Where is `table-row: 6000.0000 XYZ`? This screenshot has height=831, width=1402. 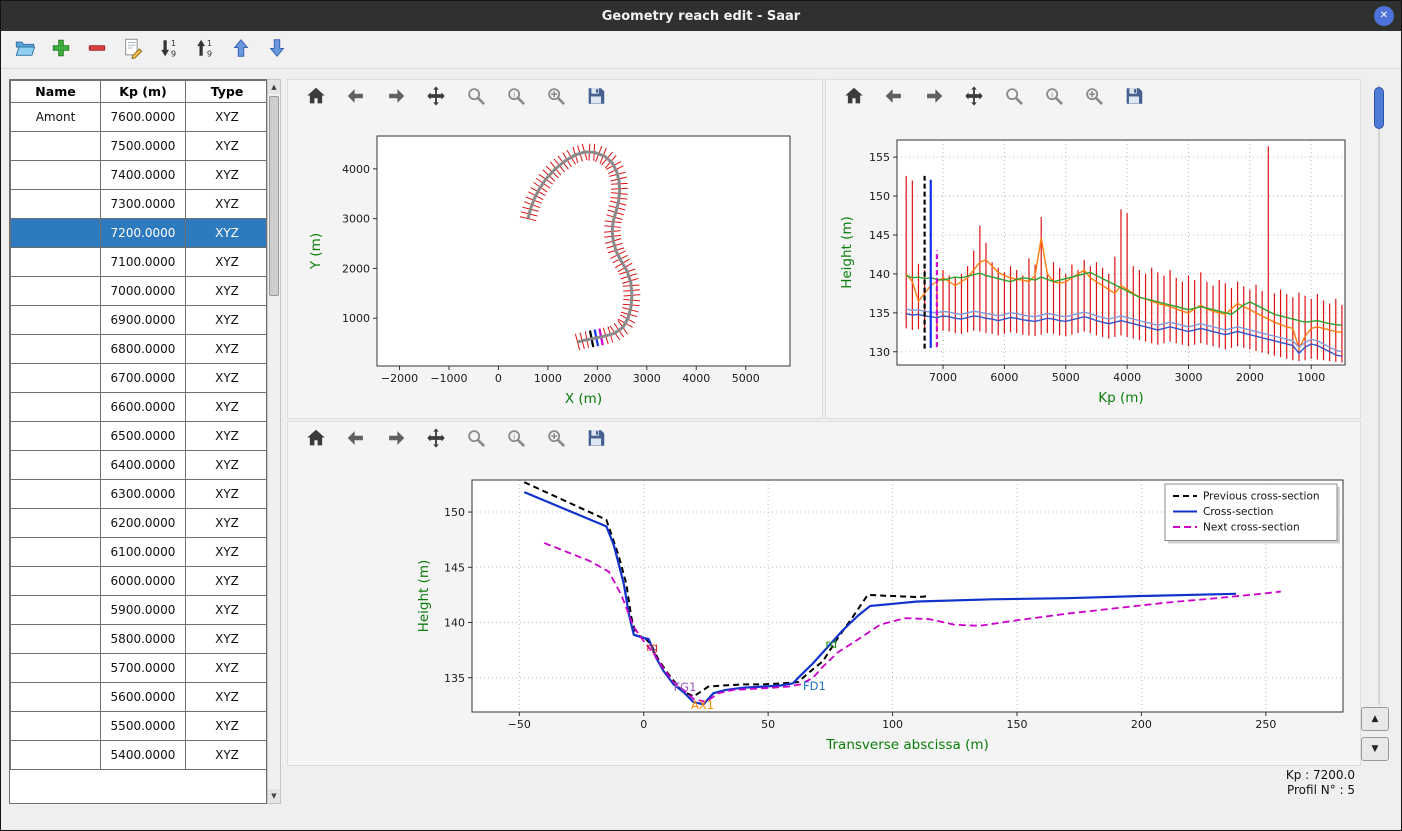 table-row: 6000.0000 XYZ is located at coordinates (138, 581).